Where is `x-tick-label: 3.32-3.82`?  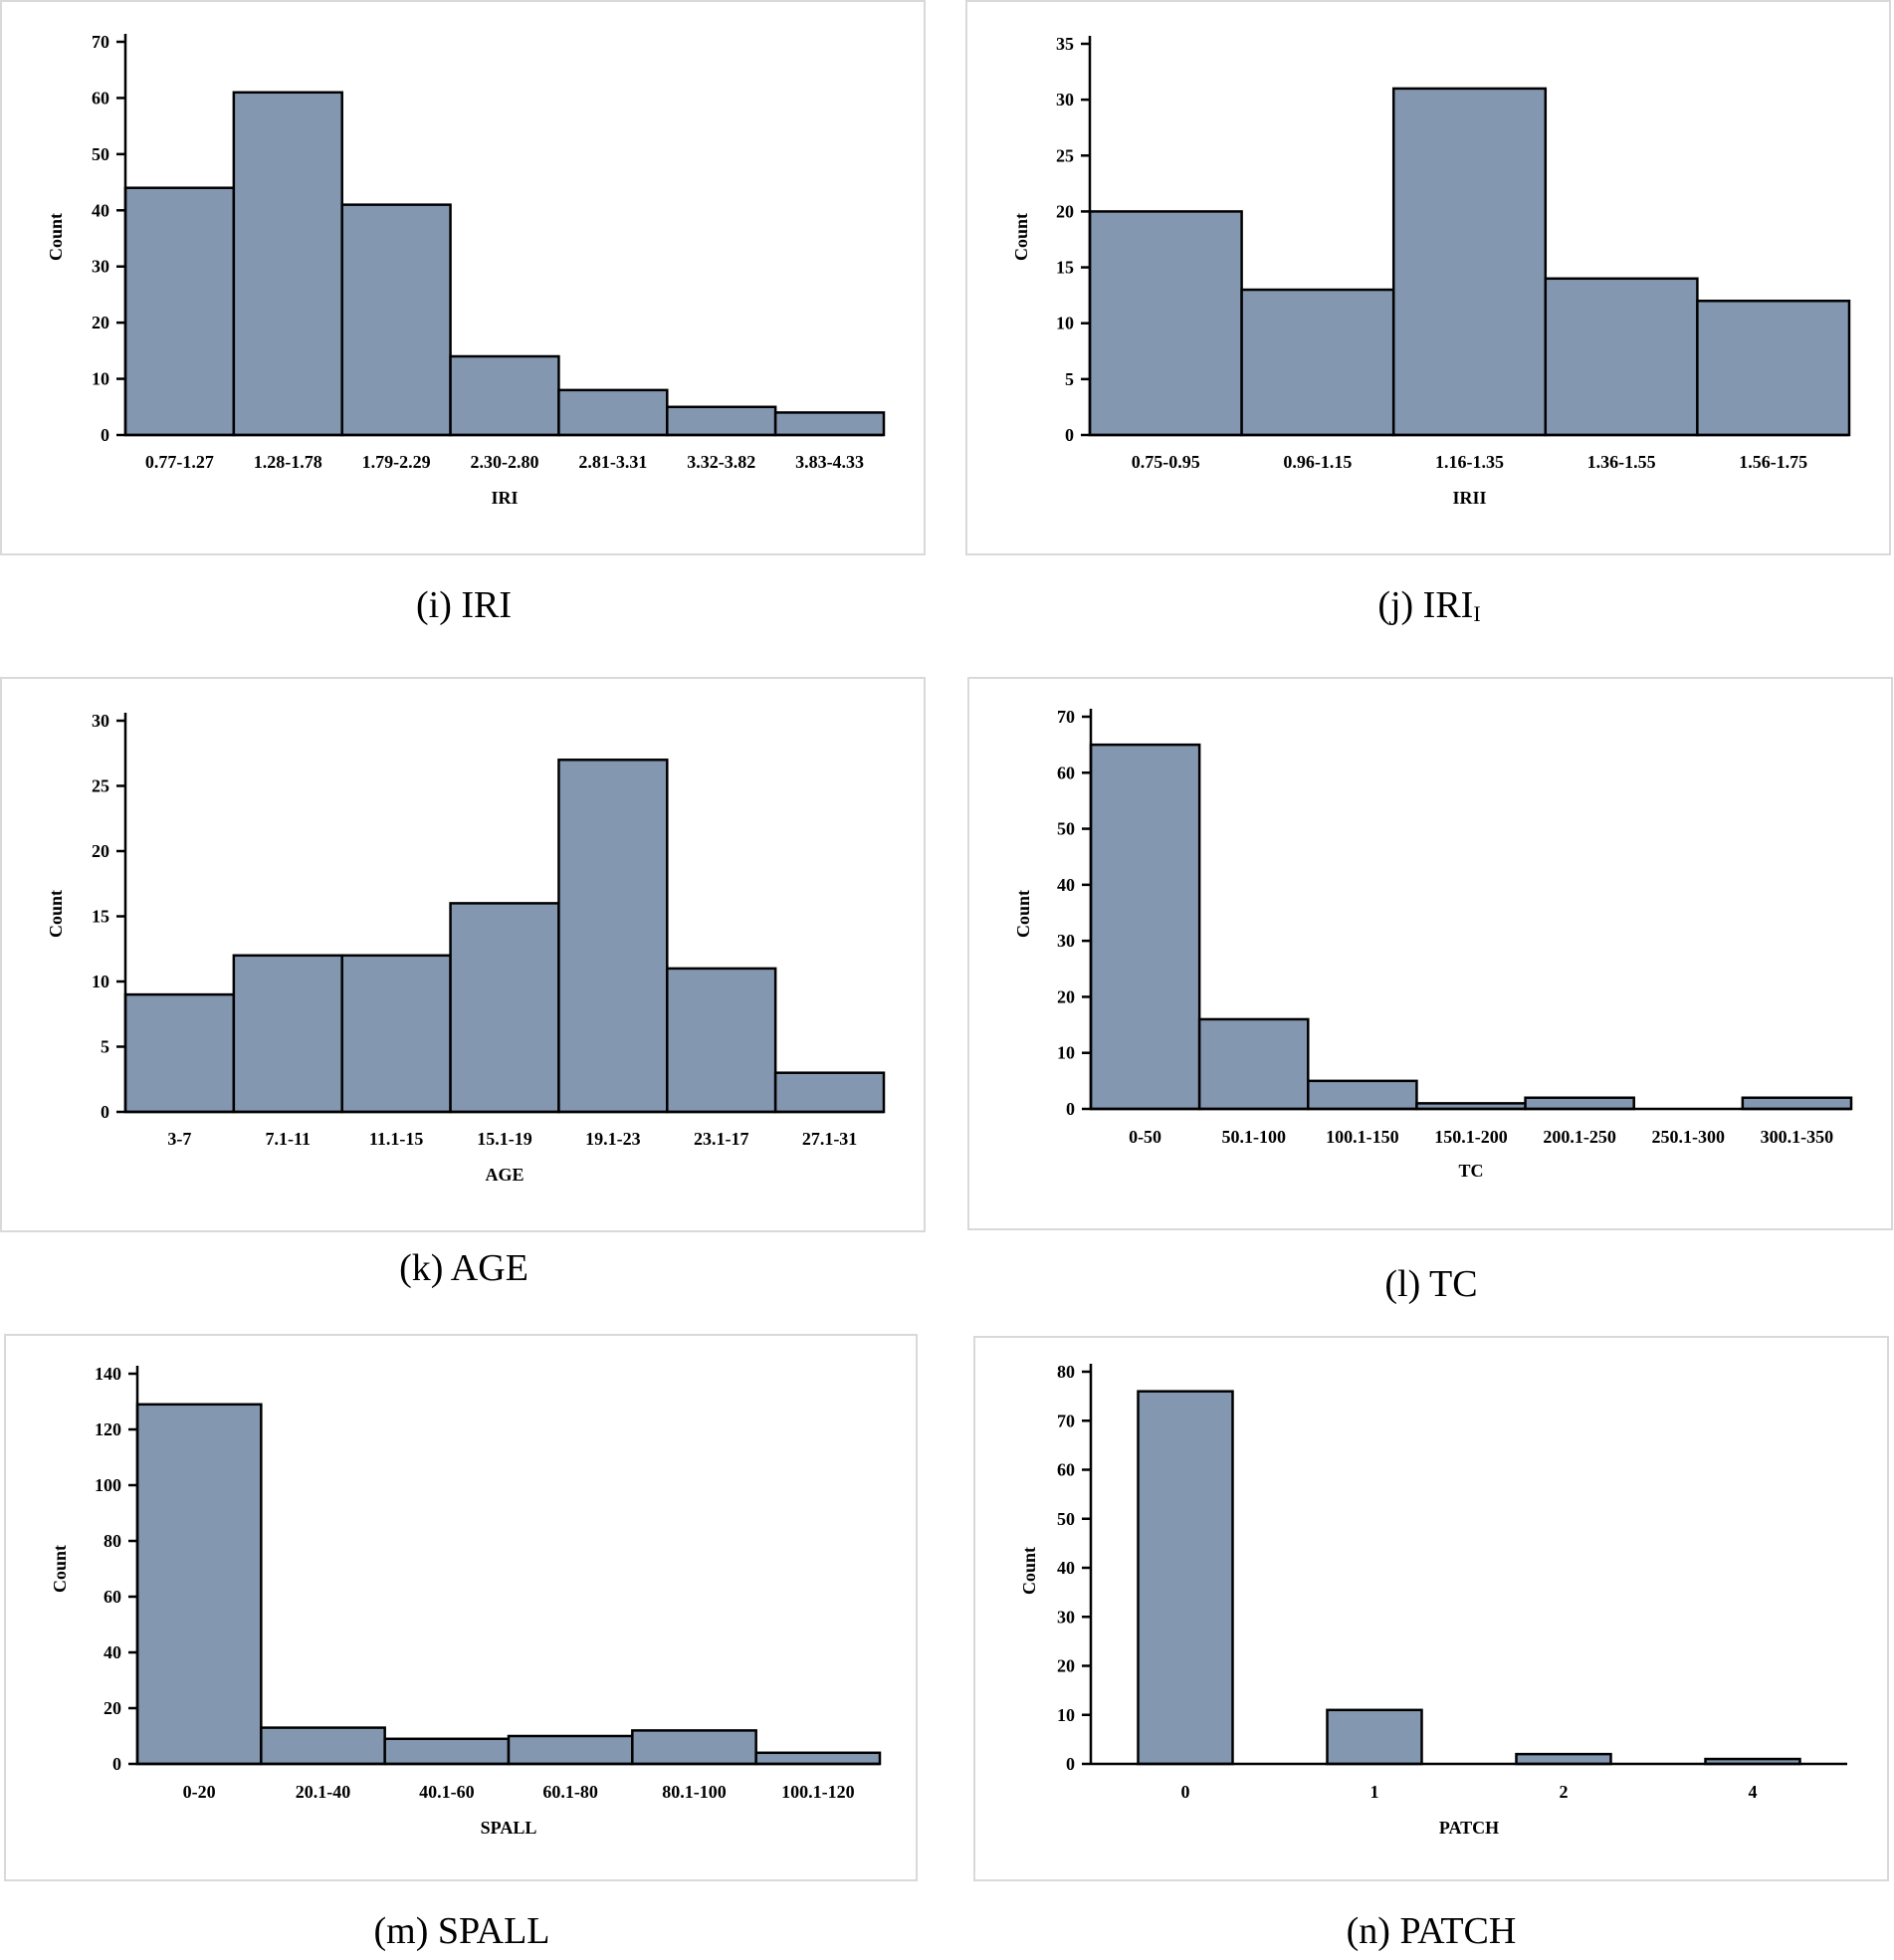
x-tick-label: 3.32-3.82 is located at coordinates (721, 462).